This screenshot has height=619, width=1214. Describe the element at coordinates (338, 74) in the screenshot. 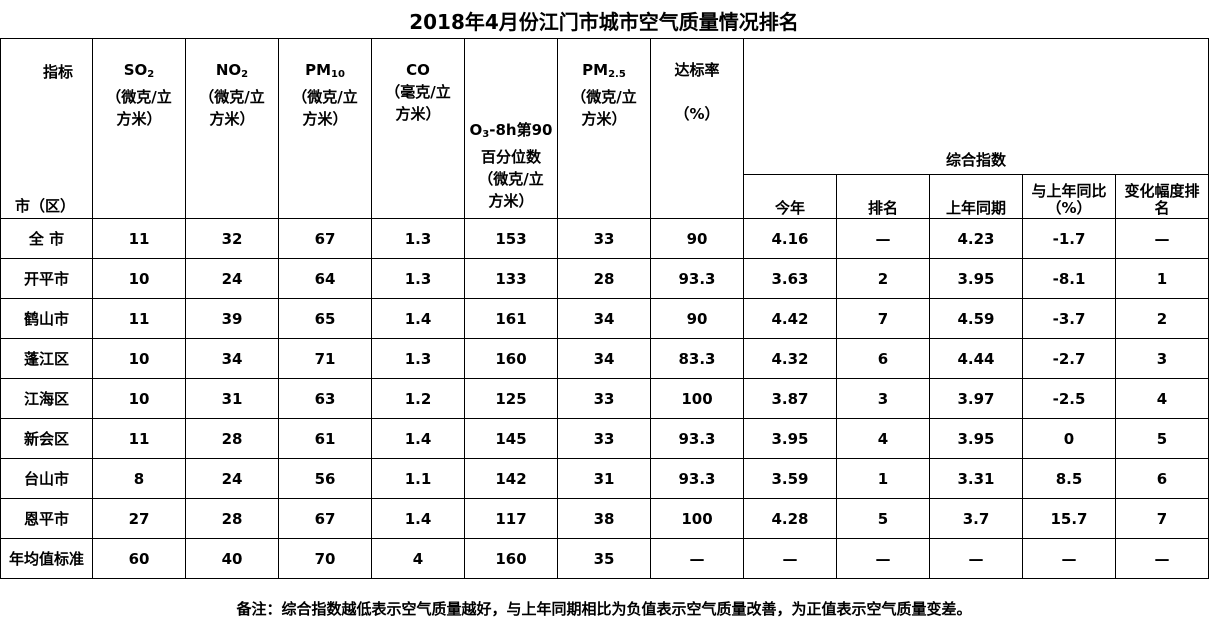

I see `header-sub: 10` at that location.